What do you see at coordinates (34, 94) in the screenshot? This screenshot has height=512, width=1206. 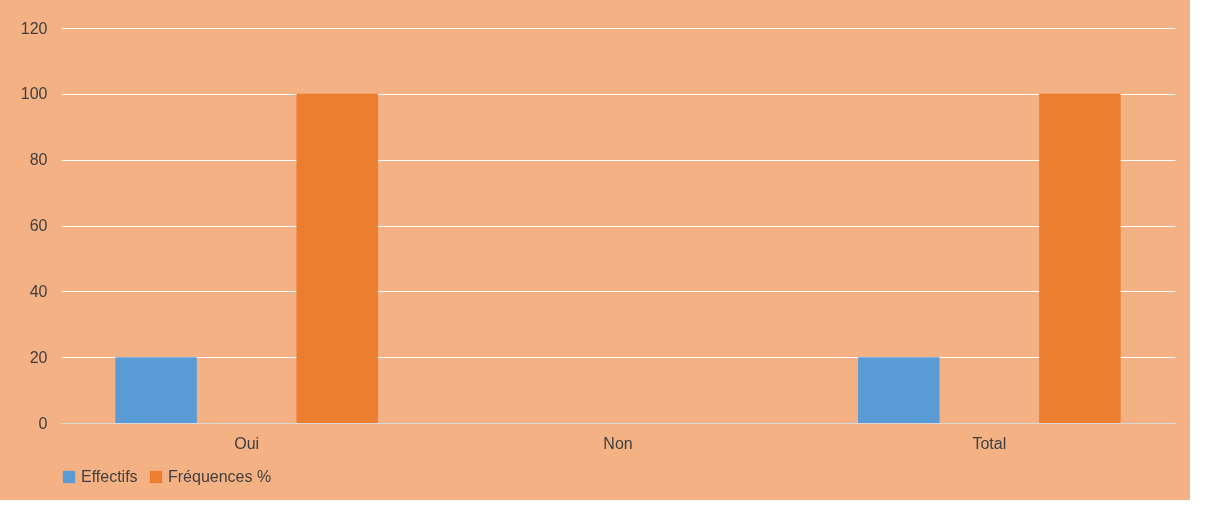 I see `y-tick-label: 100` at bounding box center [34, 94].